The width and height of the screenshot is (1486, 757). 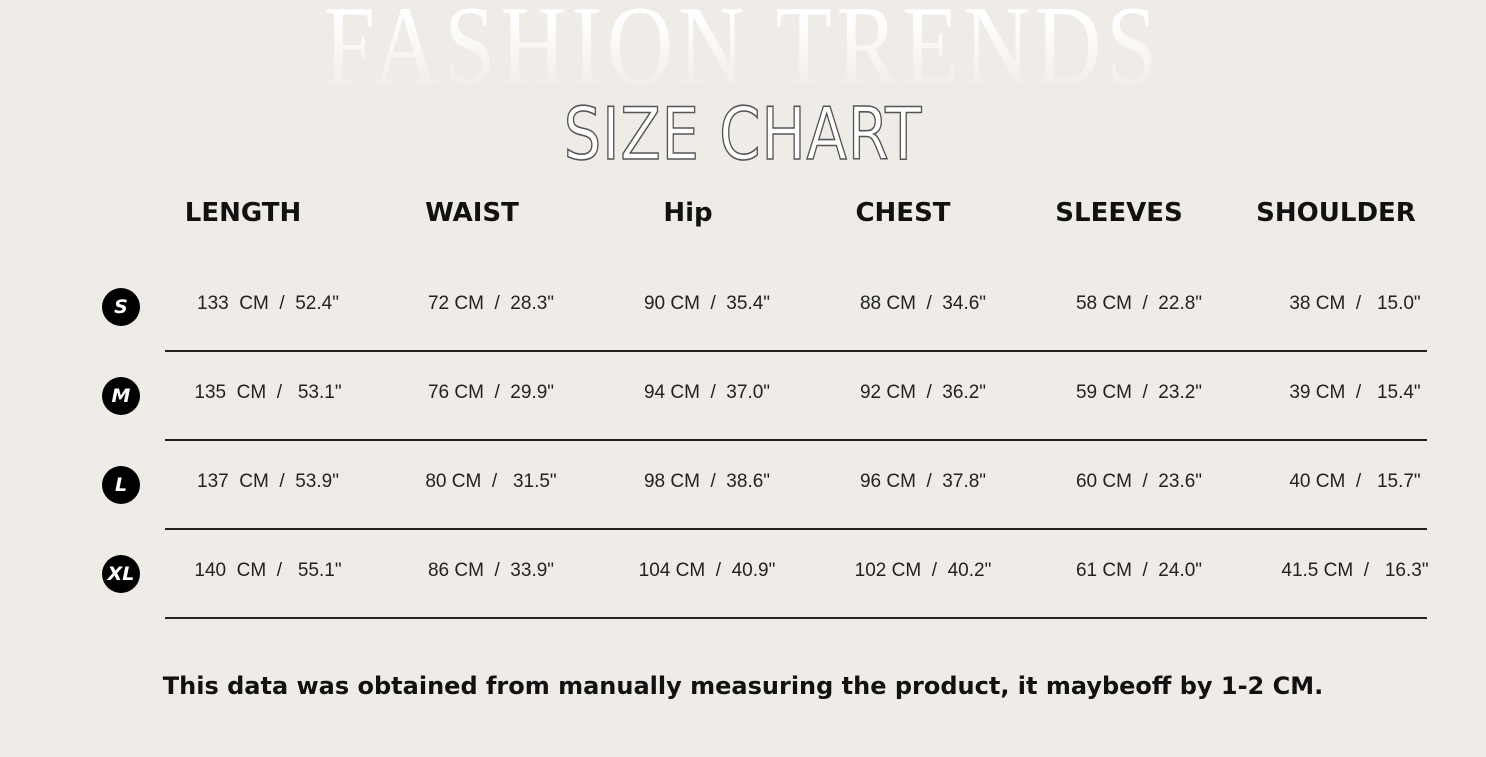 What do you see at coordinates (923, 570) in the screenshot?
I see `table-cell: 102 CM / 40.2"` at bounding box center [923, 570].